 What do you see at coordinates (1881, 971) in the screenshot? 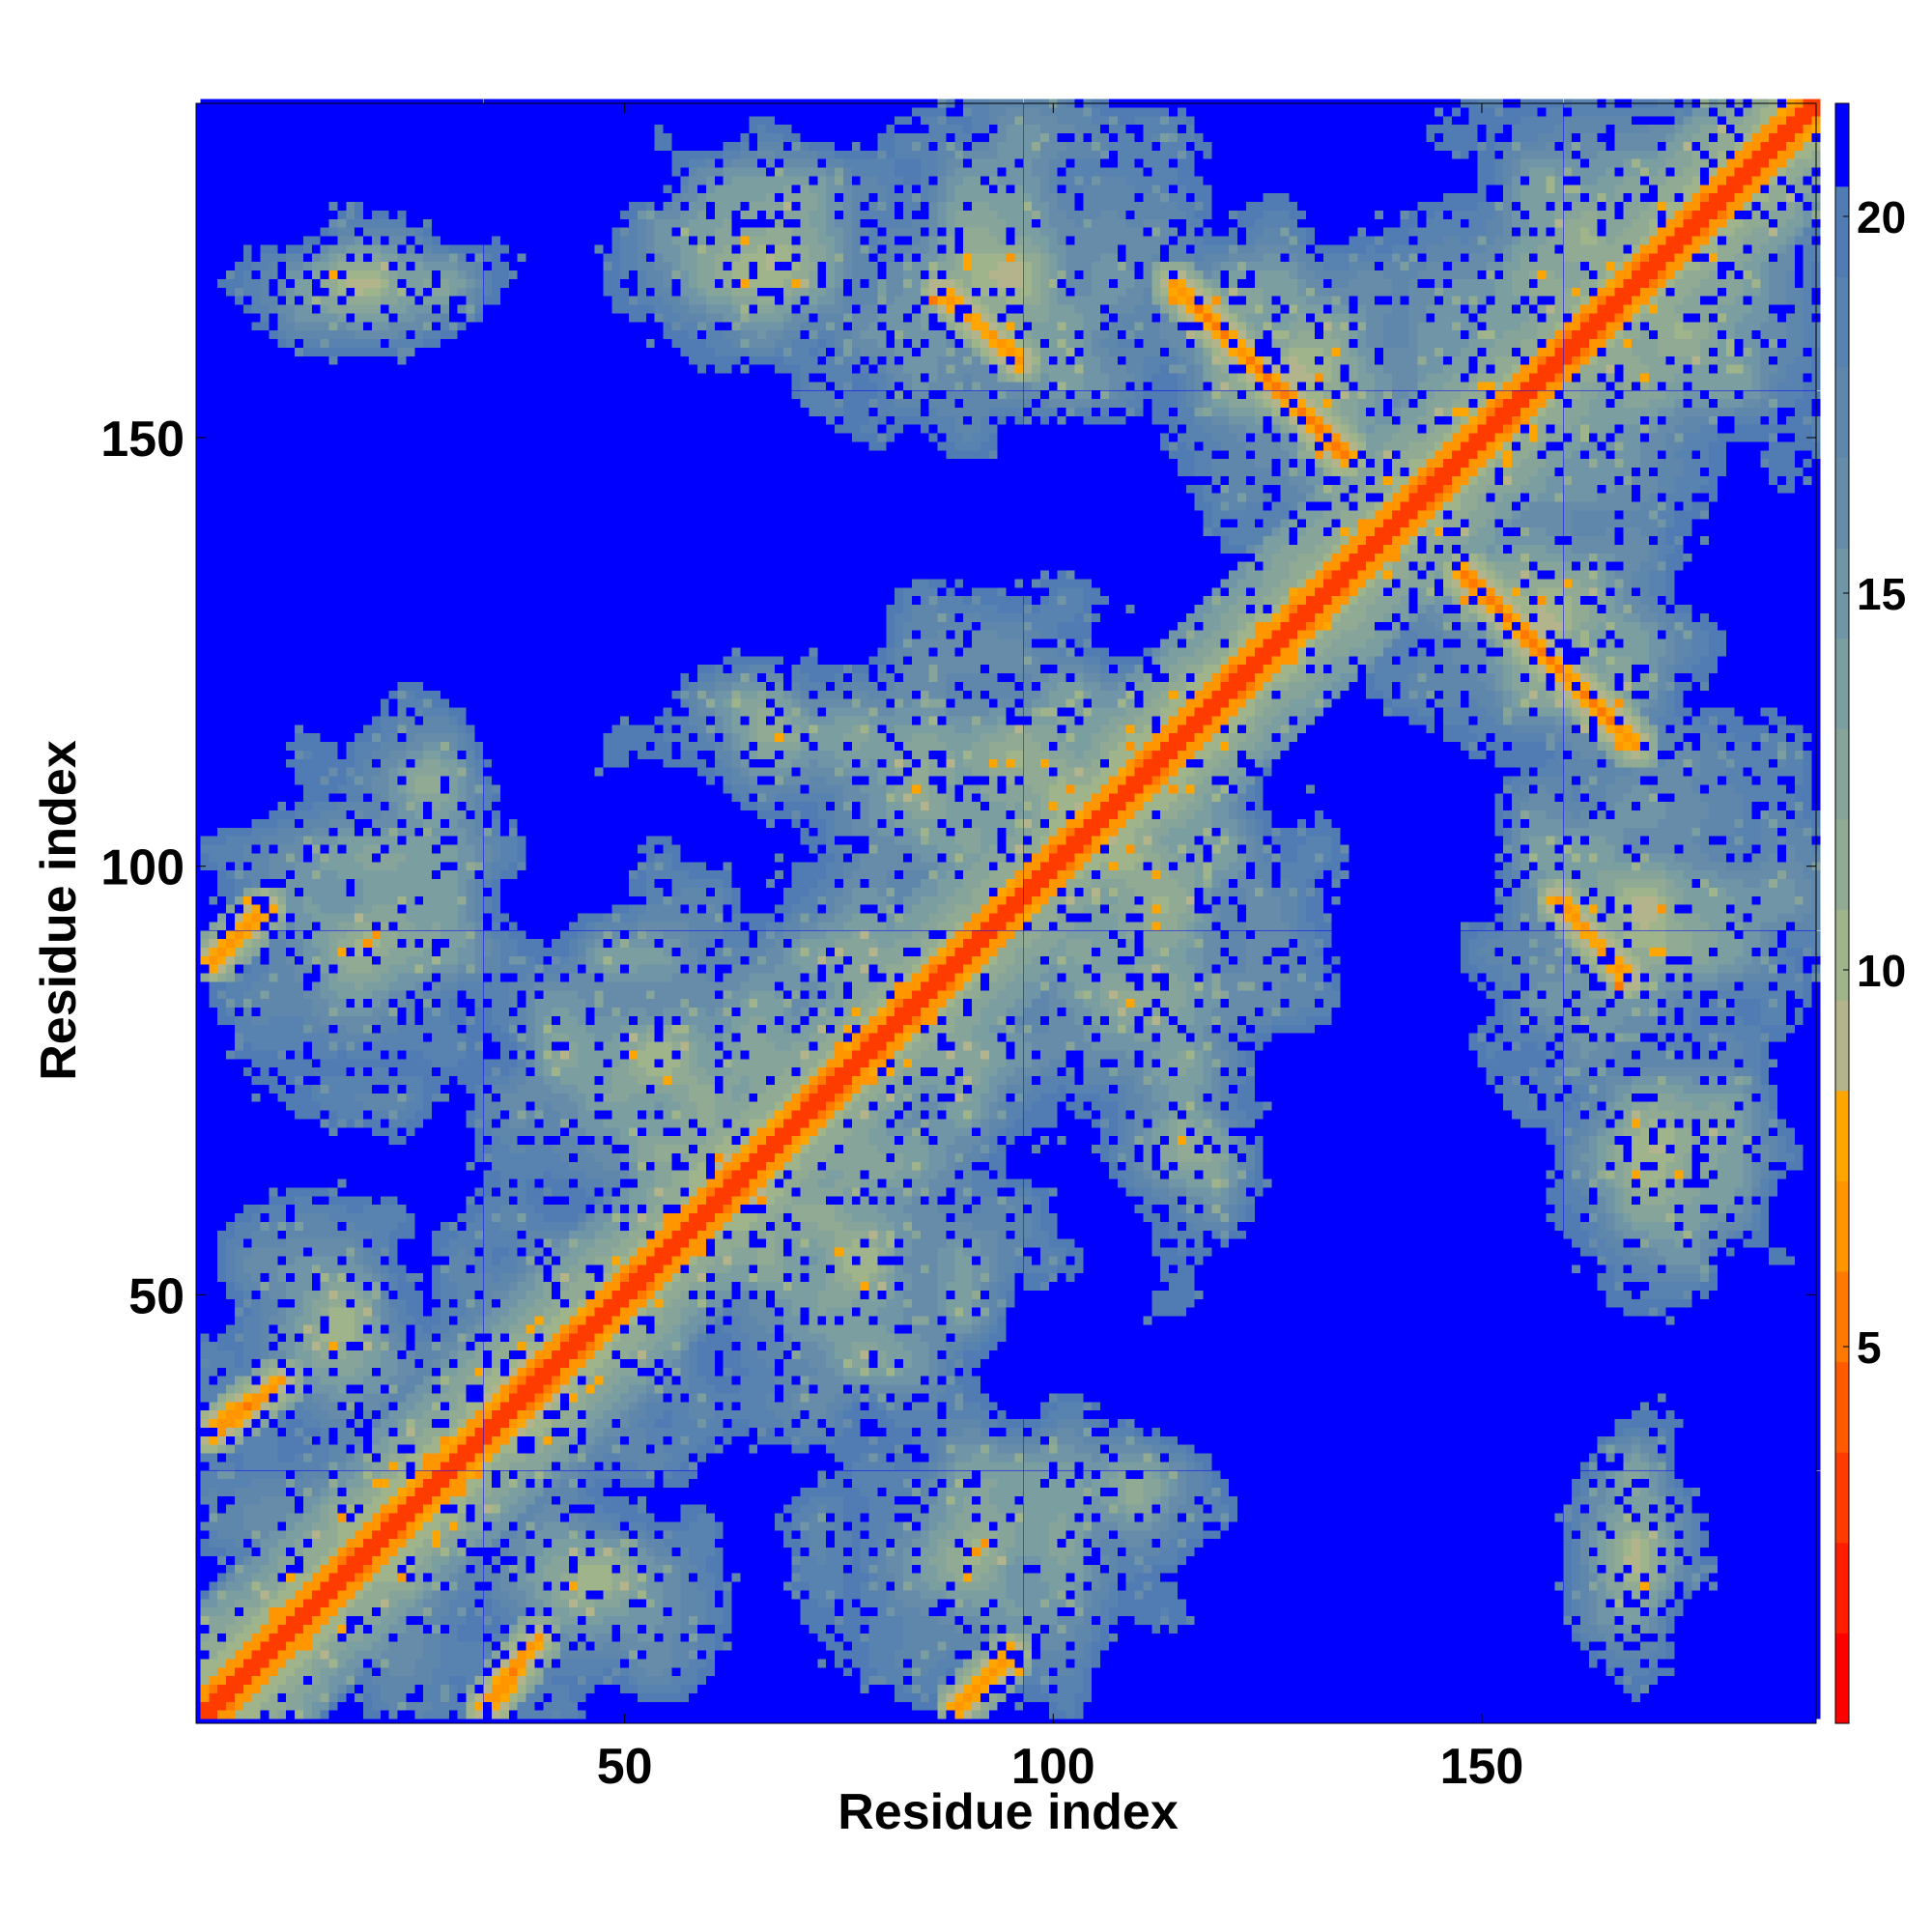
I see `colorbar-tick-label: 10` at bounding box center [1881, 971].